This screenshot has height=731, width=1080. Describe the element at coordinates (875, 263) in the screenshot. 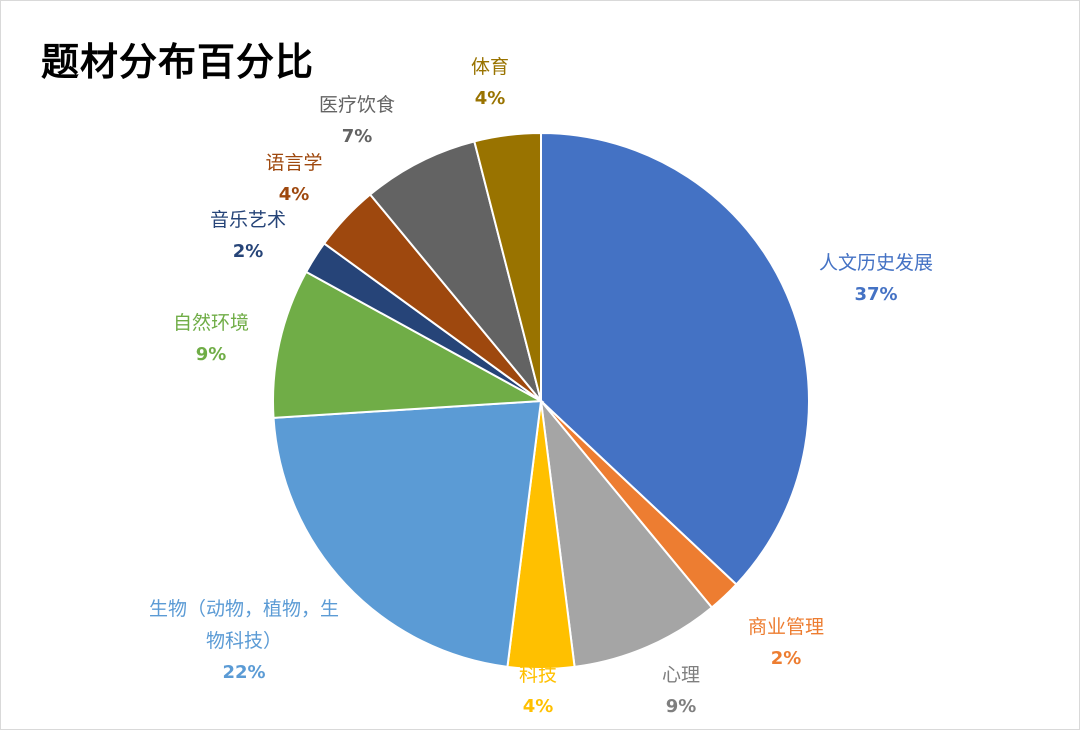

I see `slice-name: 人文历史发展` at that location.